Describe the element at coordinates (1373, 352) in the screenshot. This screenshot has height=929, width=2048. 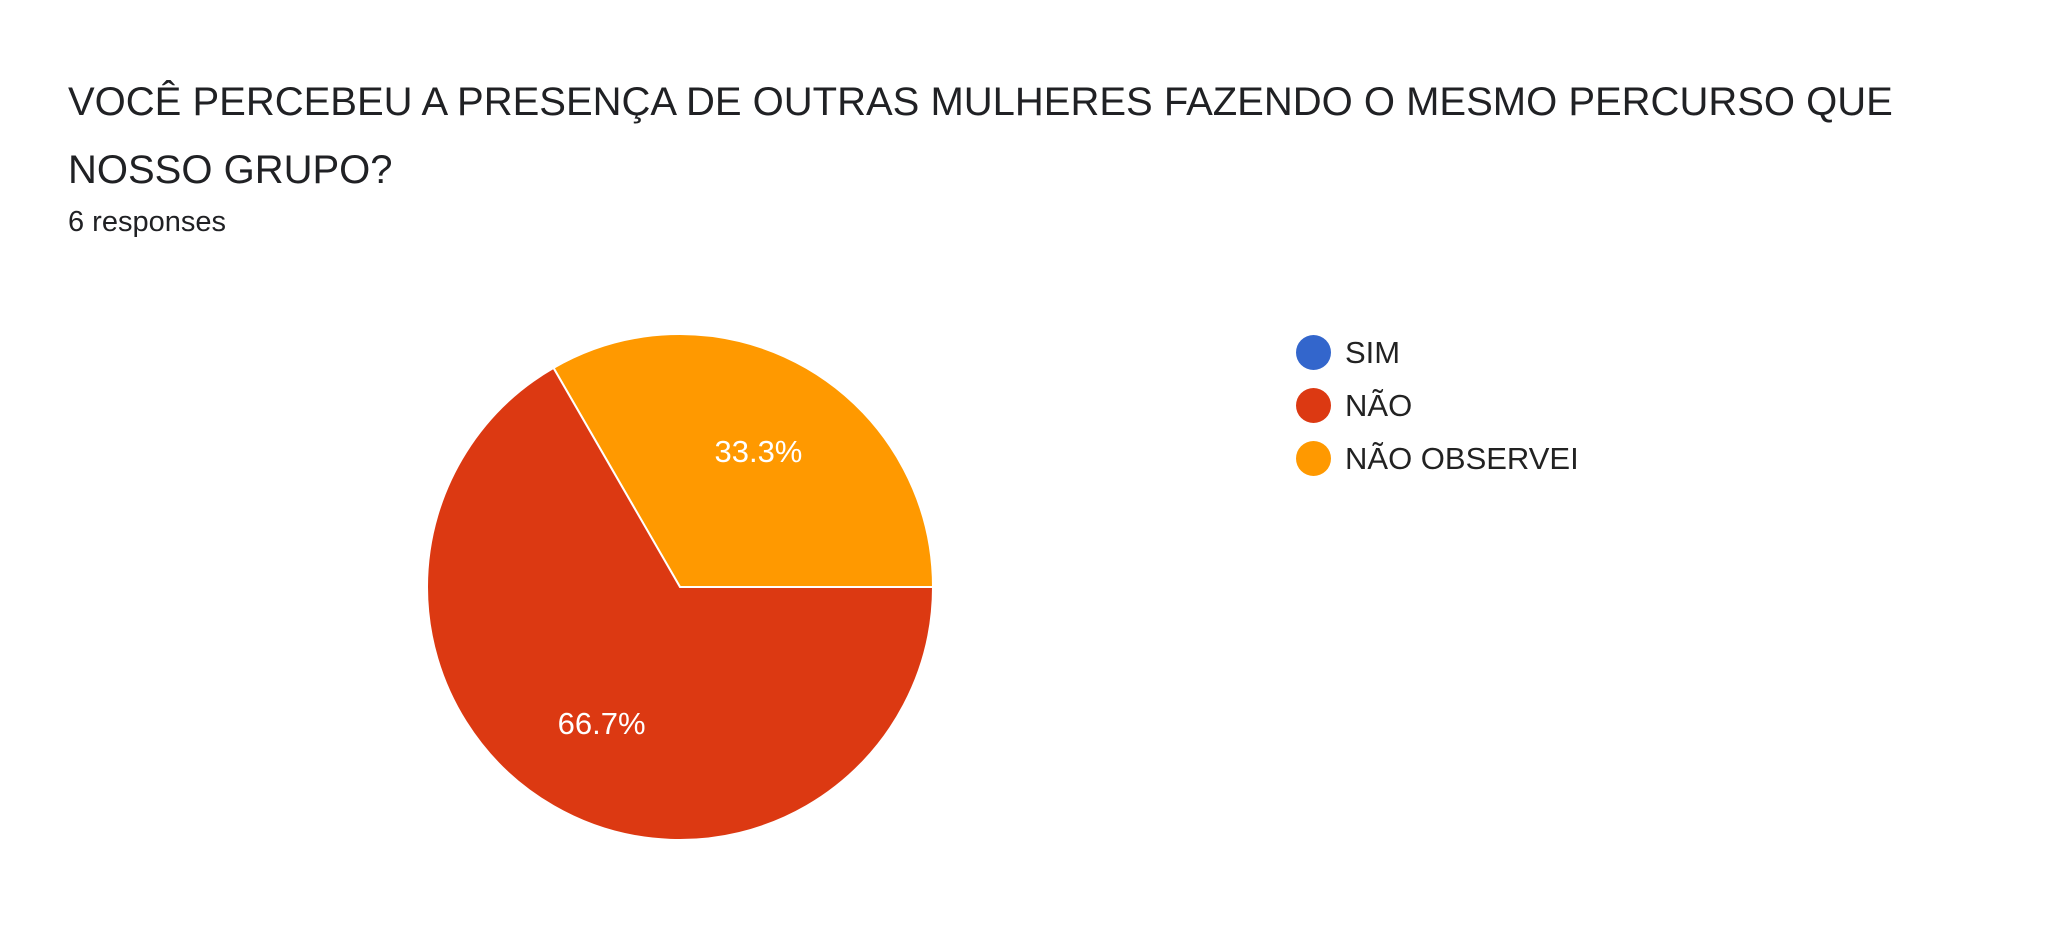
I see `legend-label-sim: SIM` at that location.